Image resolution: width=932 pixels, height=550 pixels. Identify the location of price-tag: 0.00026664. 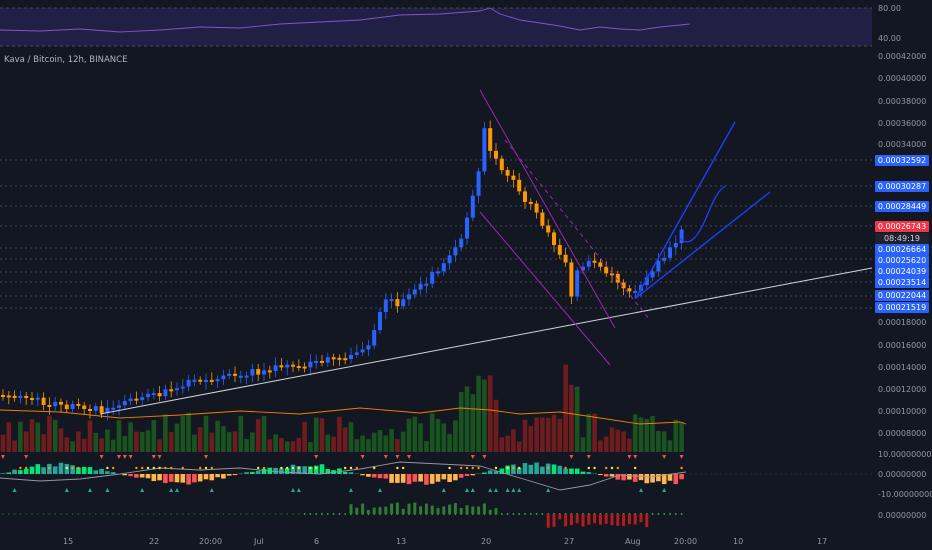
(902, 249).